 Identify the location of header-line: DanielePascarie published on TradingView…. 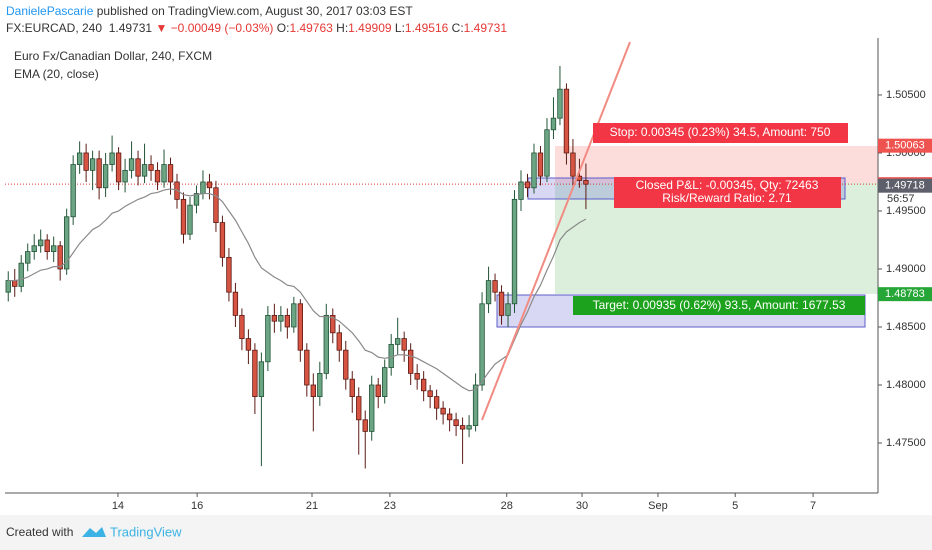
(256, 11).